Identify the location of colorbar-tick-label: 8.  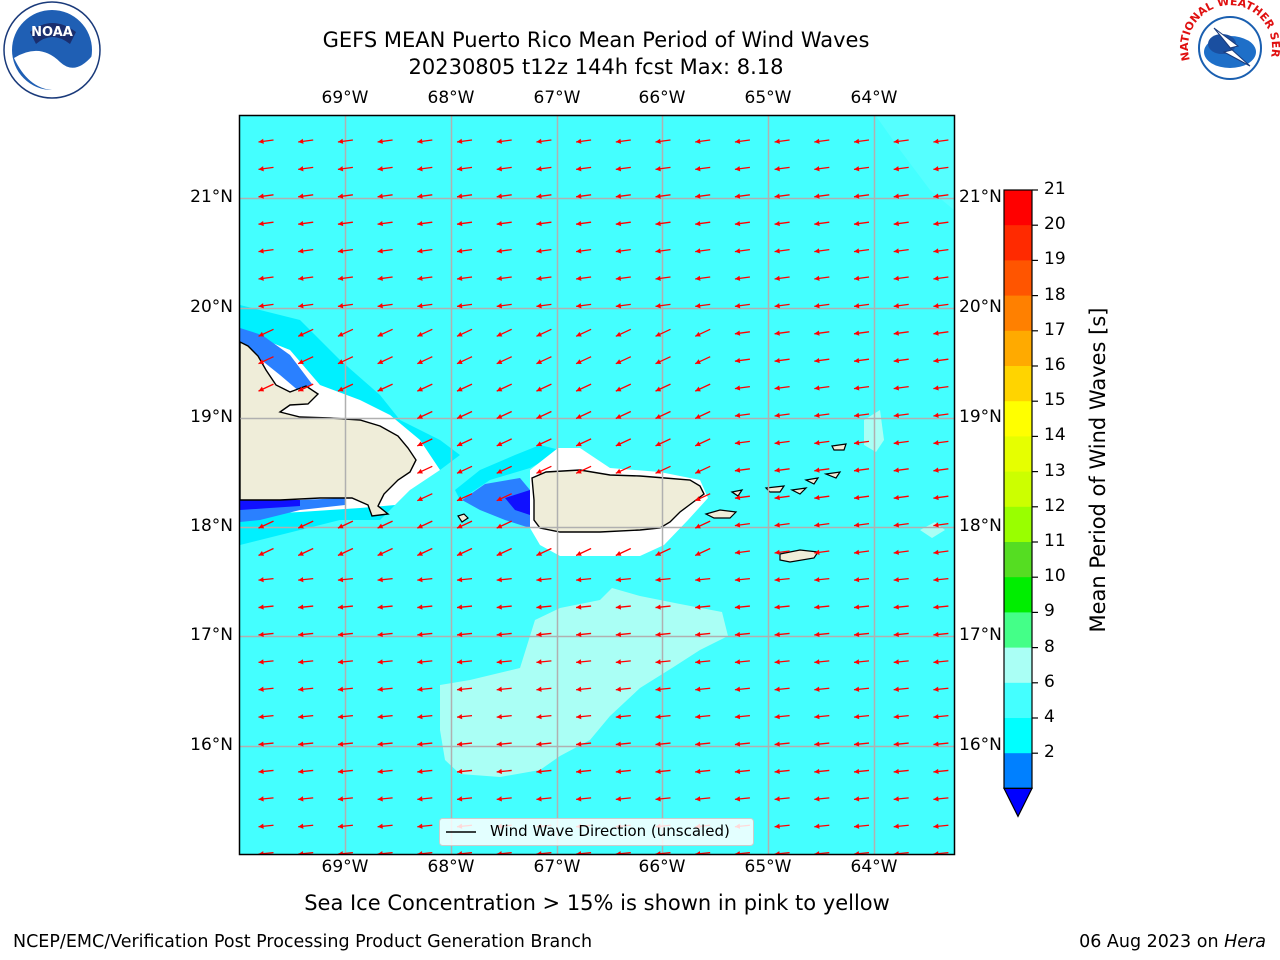
(1049, 646).